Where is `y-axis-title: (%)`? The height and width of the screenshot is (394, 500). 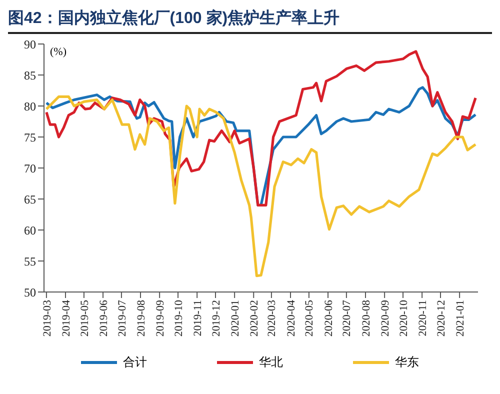
y-axis-title: (%) is located at coordinates (58, 52).